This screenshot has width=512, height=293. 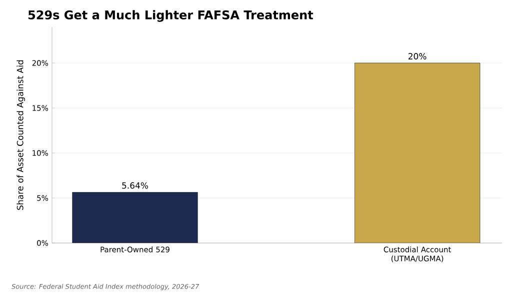 What do you see at coordinates (171, 16) in the screenshot?
I see `chart-title: 529s Get a Much Lighter FAFSA Treatment` at bounding box center [171, 16].